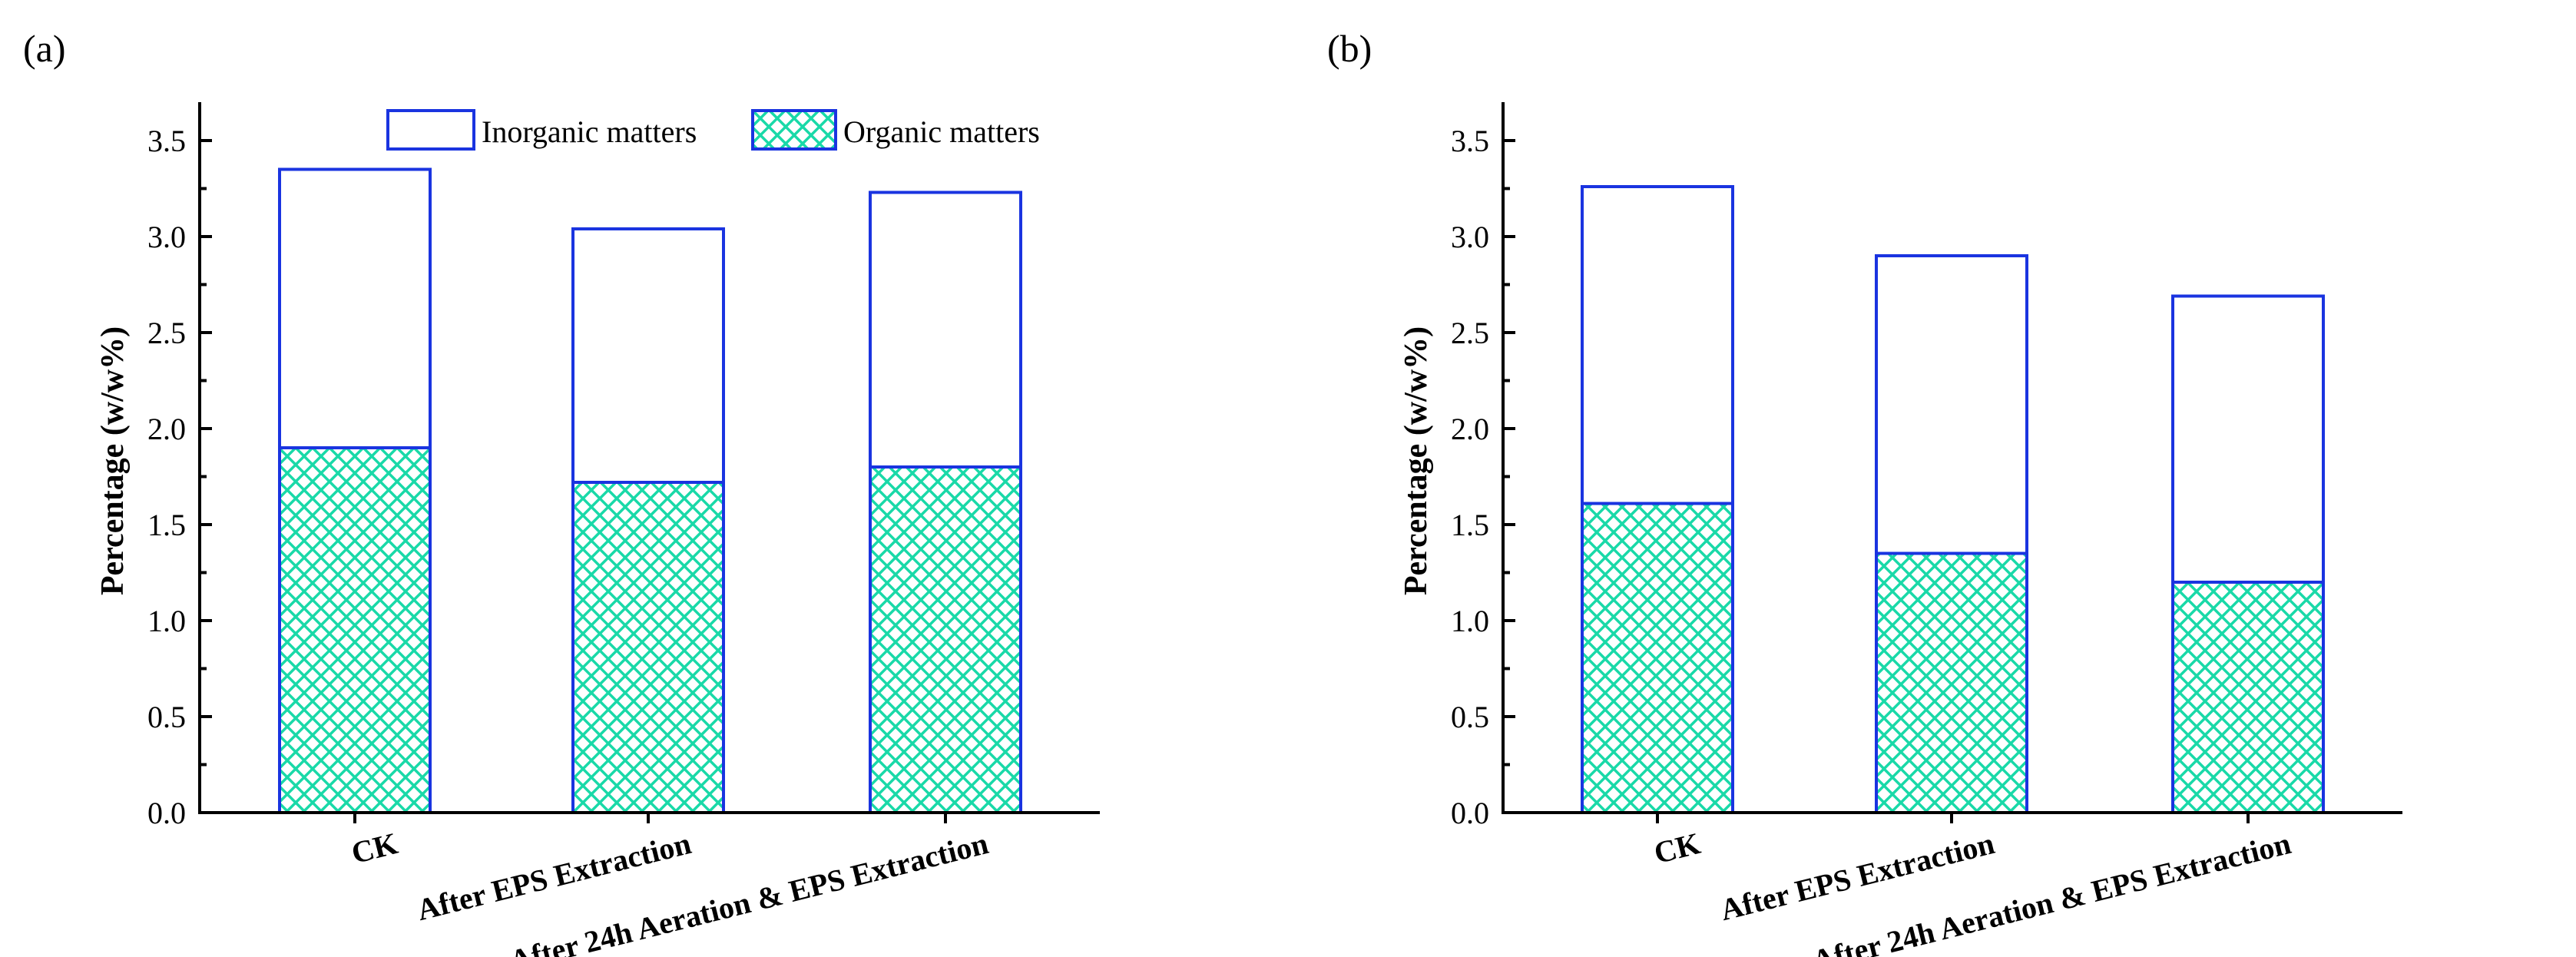  I want to click on y-tick-label-a-3: 1.5, so click(166, 525).